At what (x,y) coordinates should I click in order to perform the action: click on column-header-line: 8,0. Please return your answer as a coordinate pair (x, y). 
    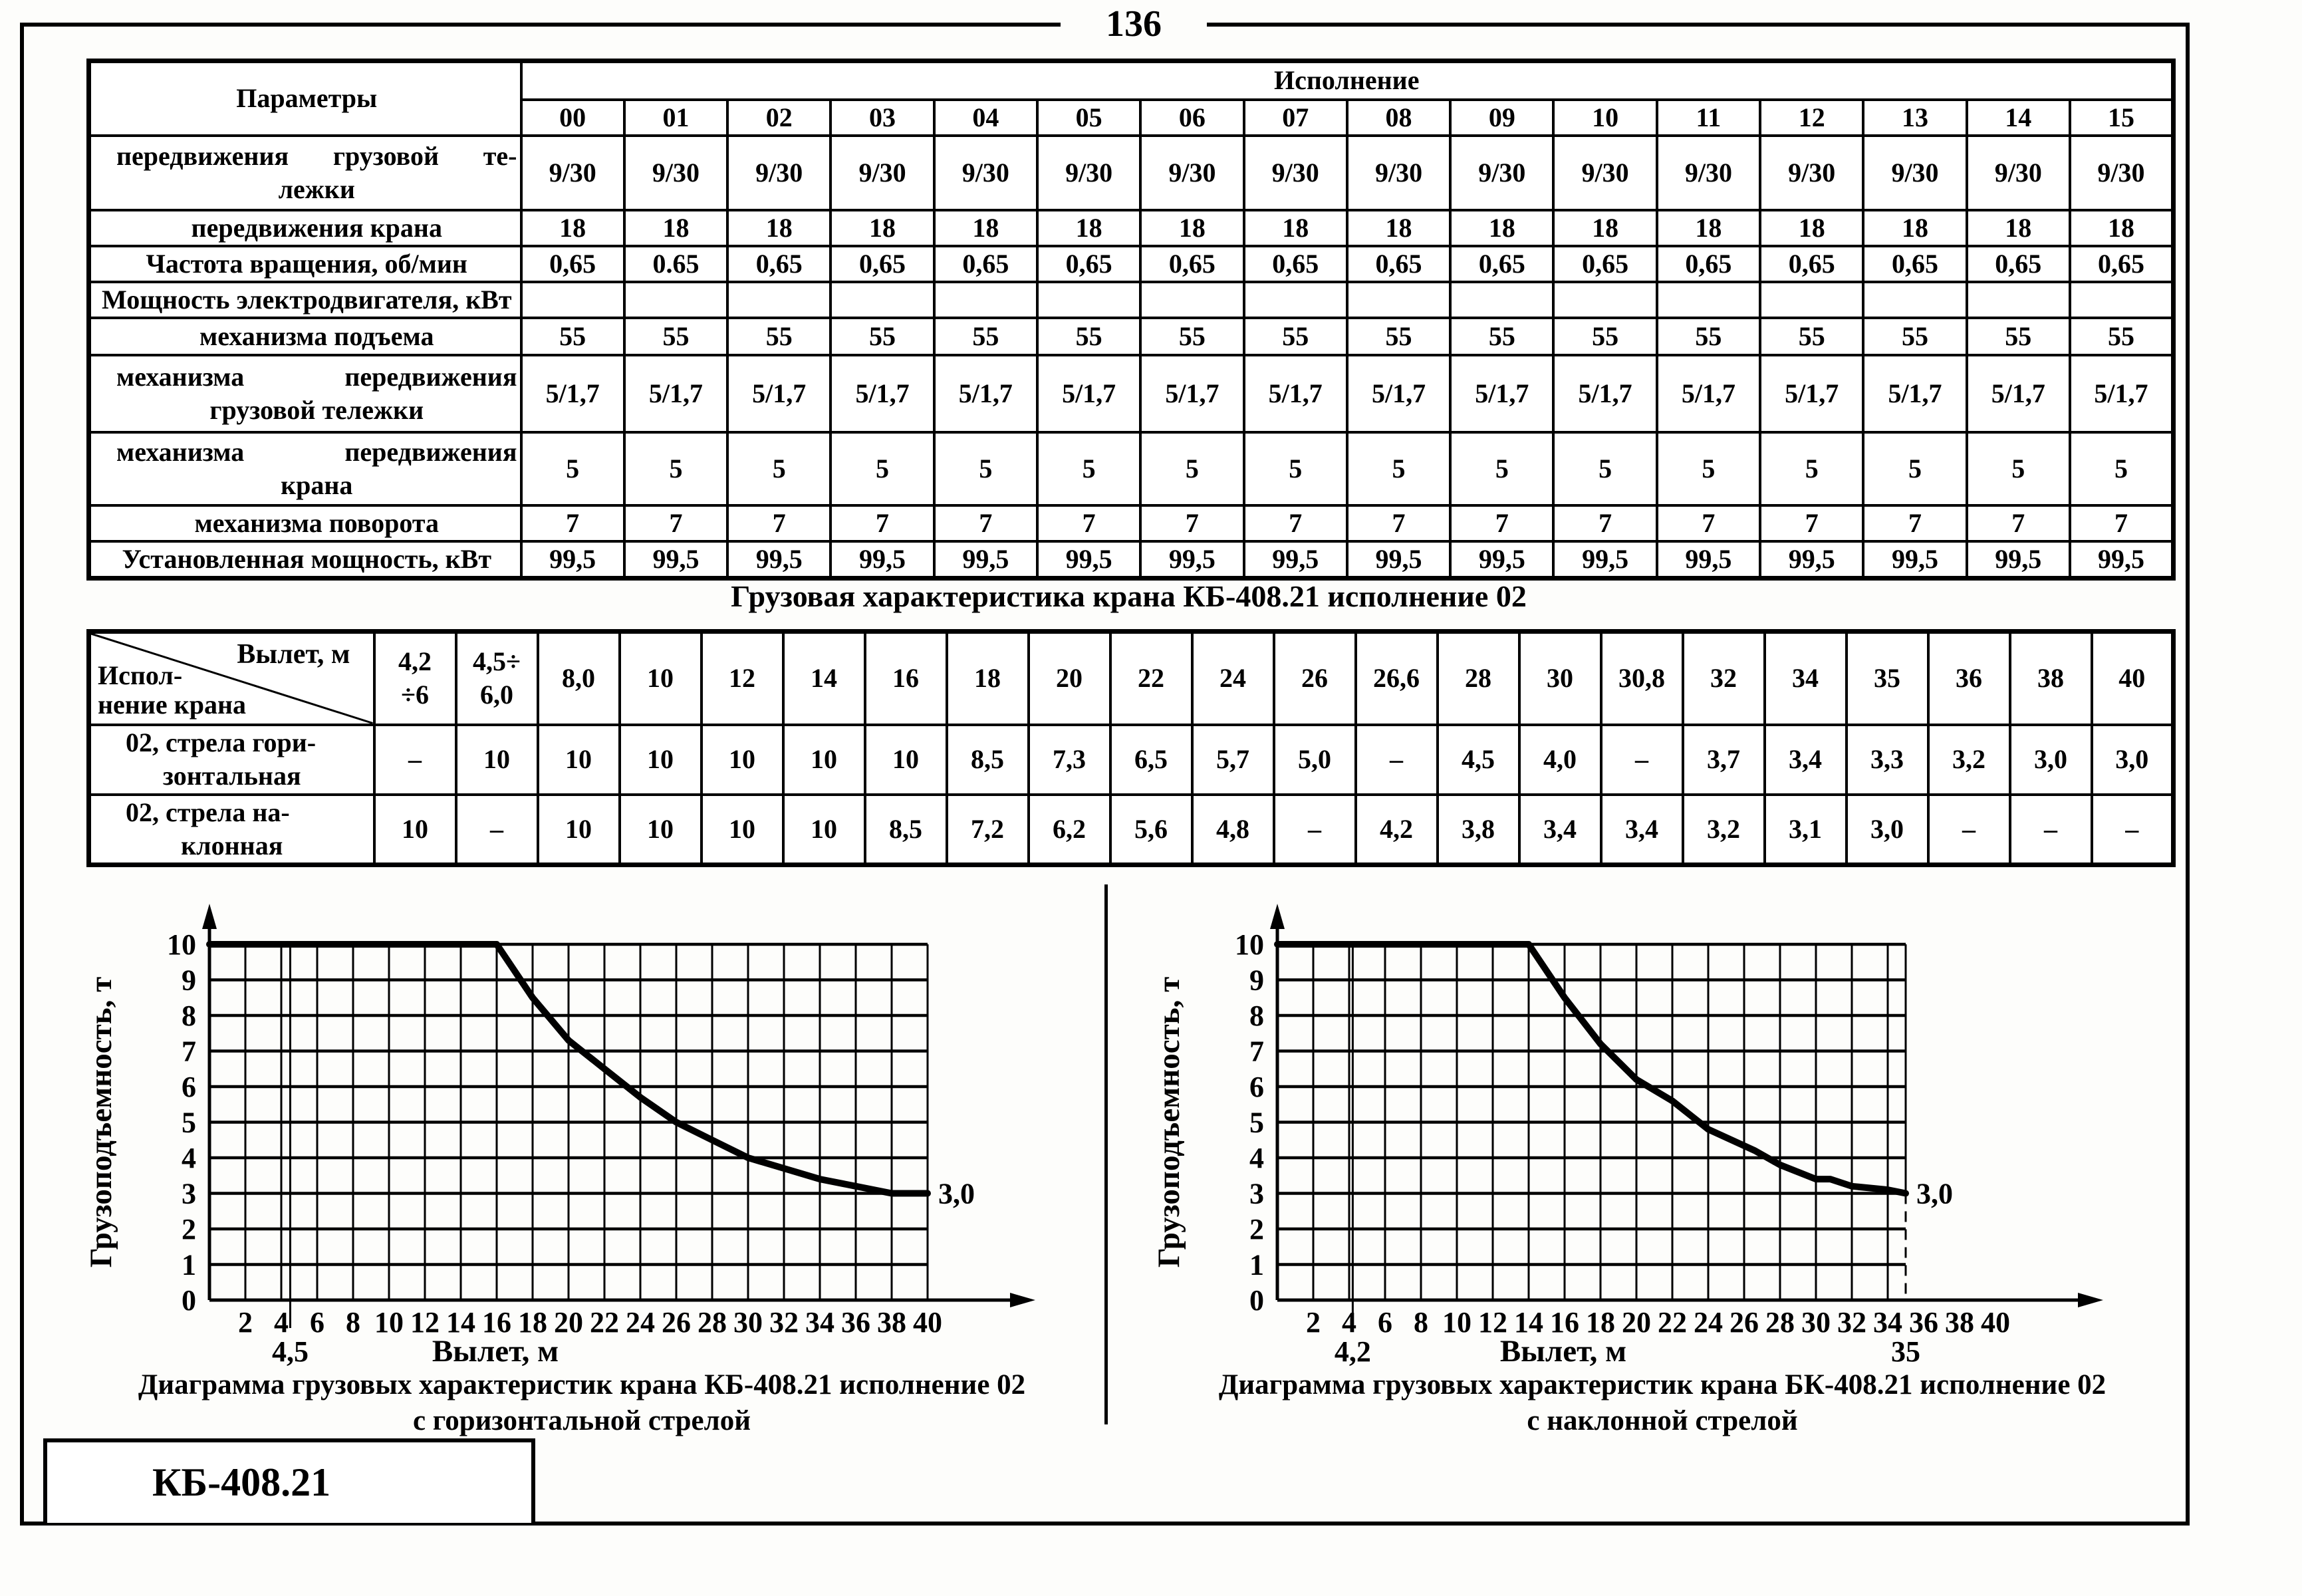
    Looking at the image, I should click on (578, 678).